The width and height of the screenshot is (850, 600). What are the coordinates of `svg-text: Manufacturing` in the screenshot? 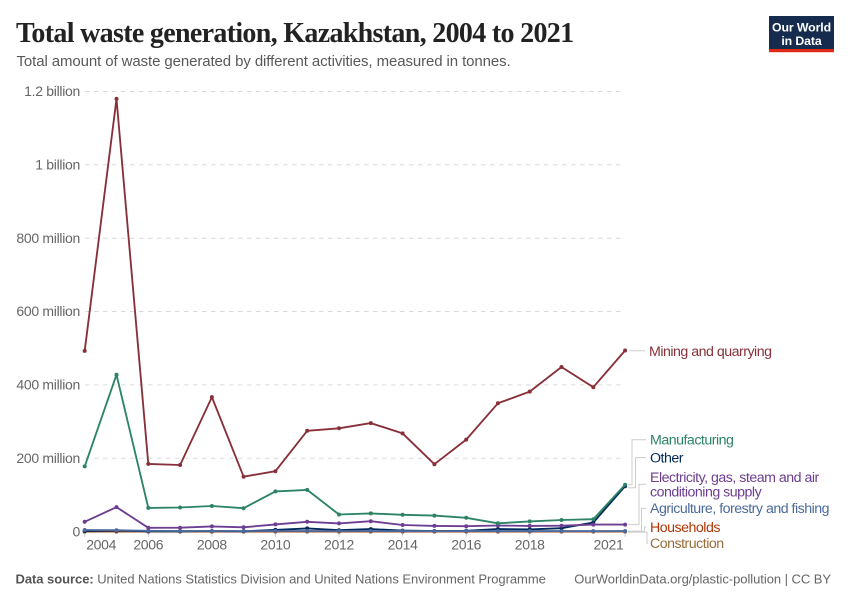 It's located at (691, 441).